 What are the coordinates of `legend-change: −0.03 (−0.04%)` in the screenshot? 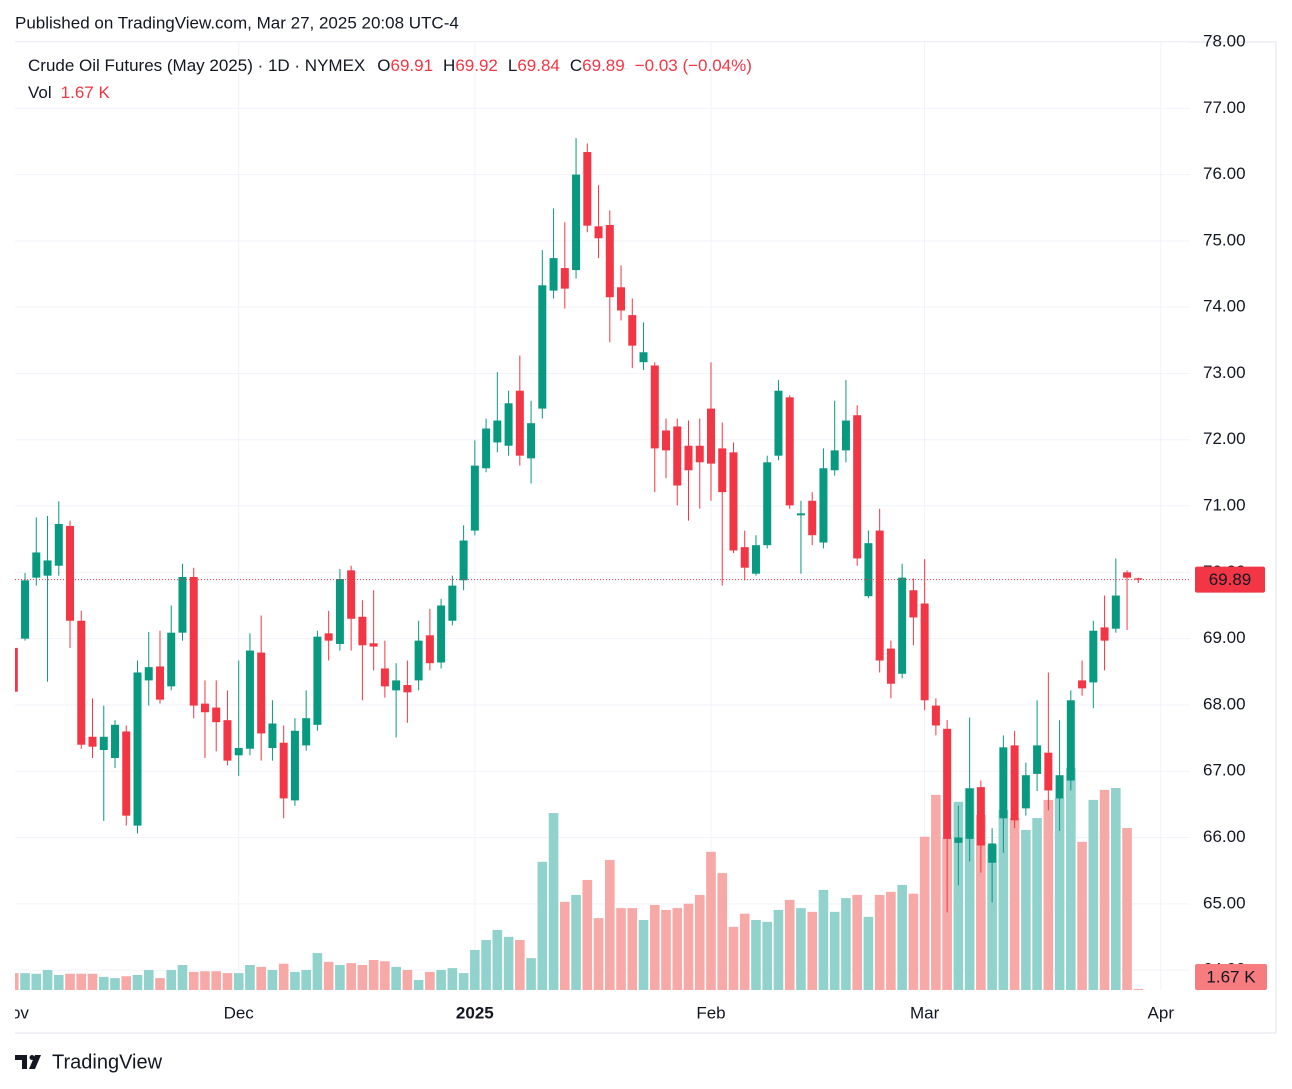 It's located at (693, 65).